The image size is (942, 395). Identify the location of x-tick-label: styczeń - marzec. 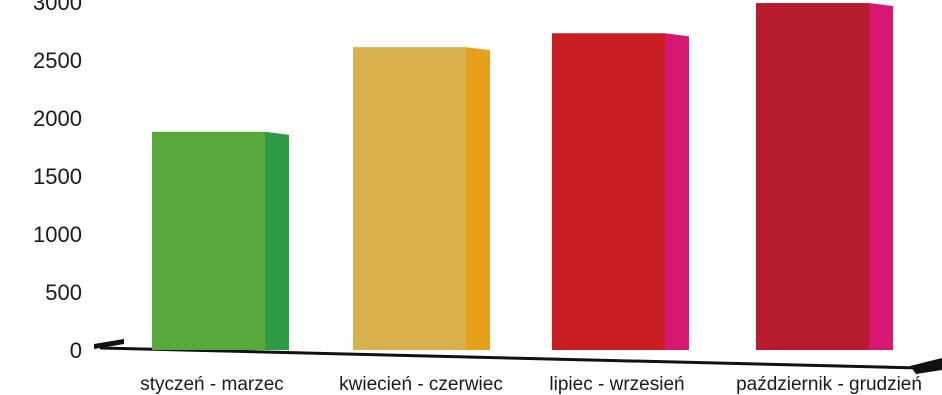
(212, 384).